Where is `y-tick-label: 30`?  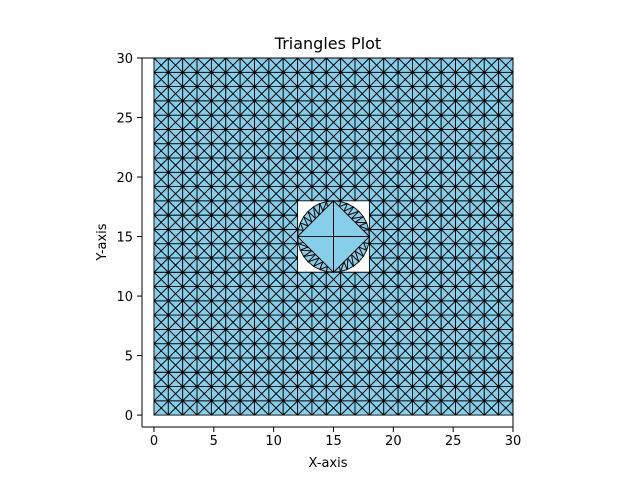 y-tick-label: 30 is located at coordinates (124, 59).